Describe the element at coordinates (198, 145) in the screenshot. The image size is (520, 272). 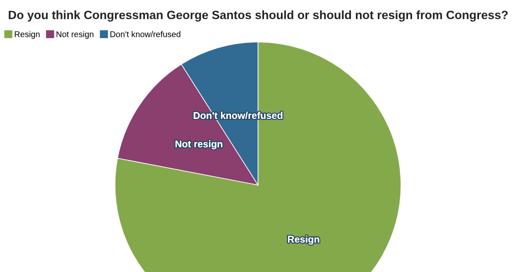
I see `slice-label: Not resign` at that location.